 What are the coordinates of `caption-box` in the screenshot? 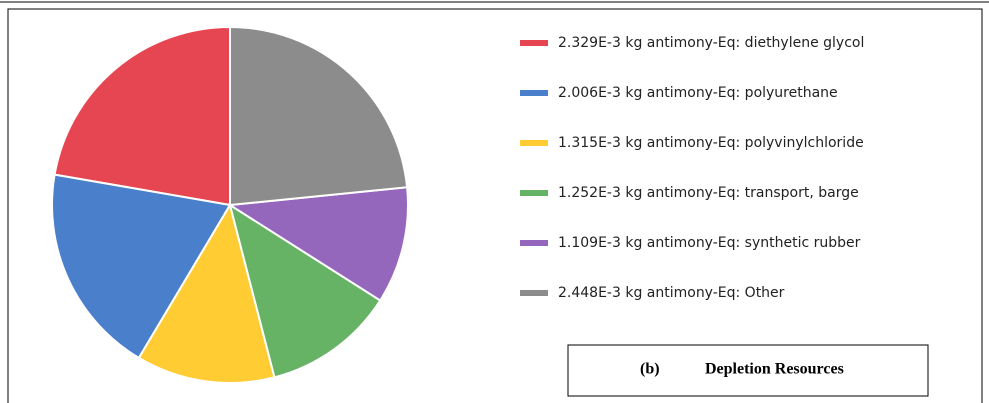 It's located at (748, 370).